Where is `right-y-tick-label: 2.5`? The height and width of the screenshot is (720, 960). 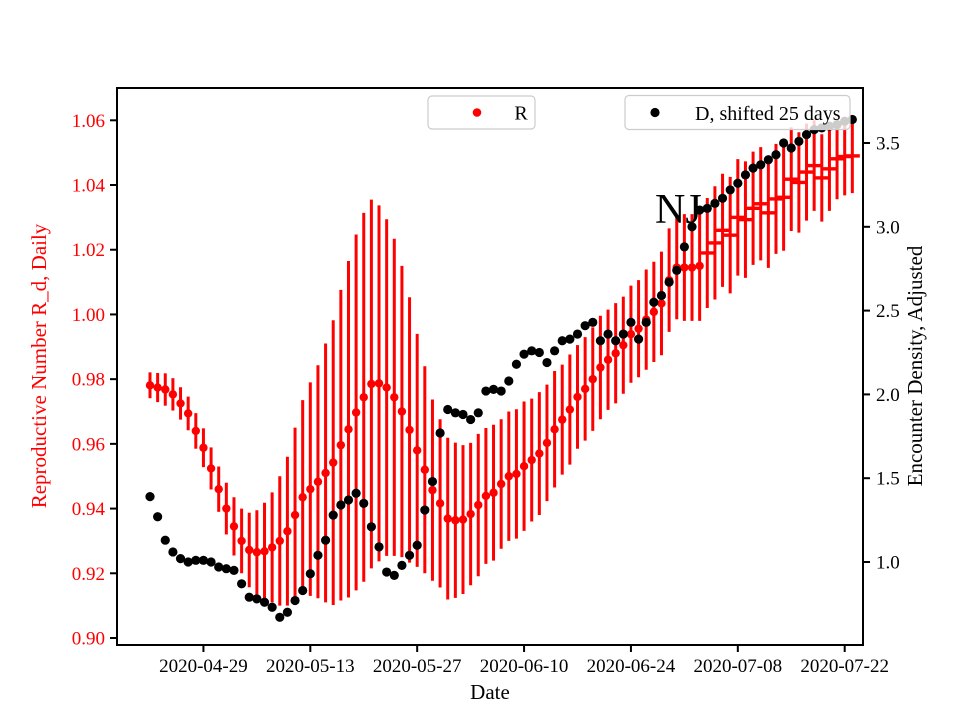 right-y-tick-label: 2.5 is located at coordinates (888, 311).